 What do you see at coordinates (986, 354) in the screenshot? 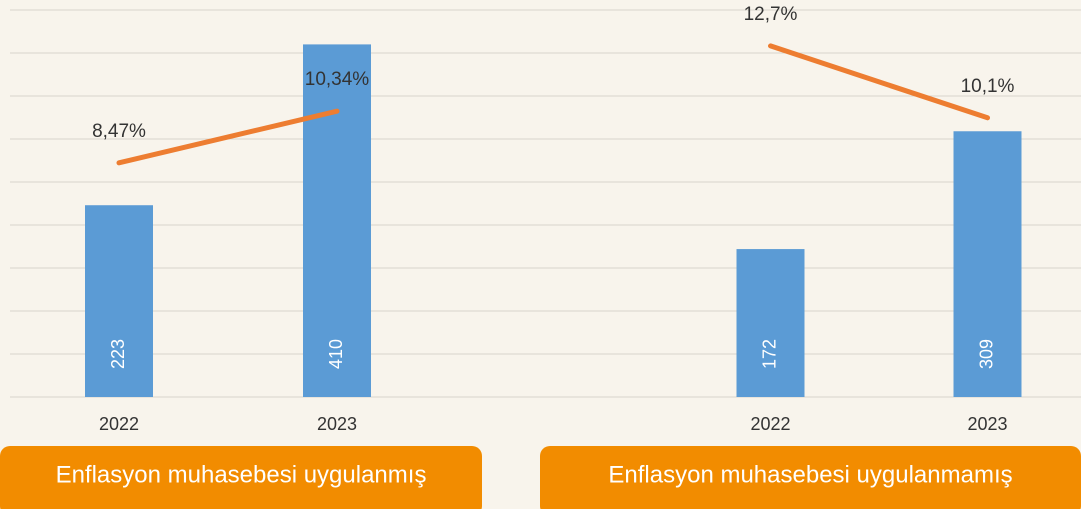
I see `bar-value-label: 309` at bounding box center [986, 354].